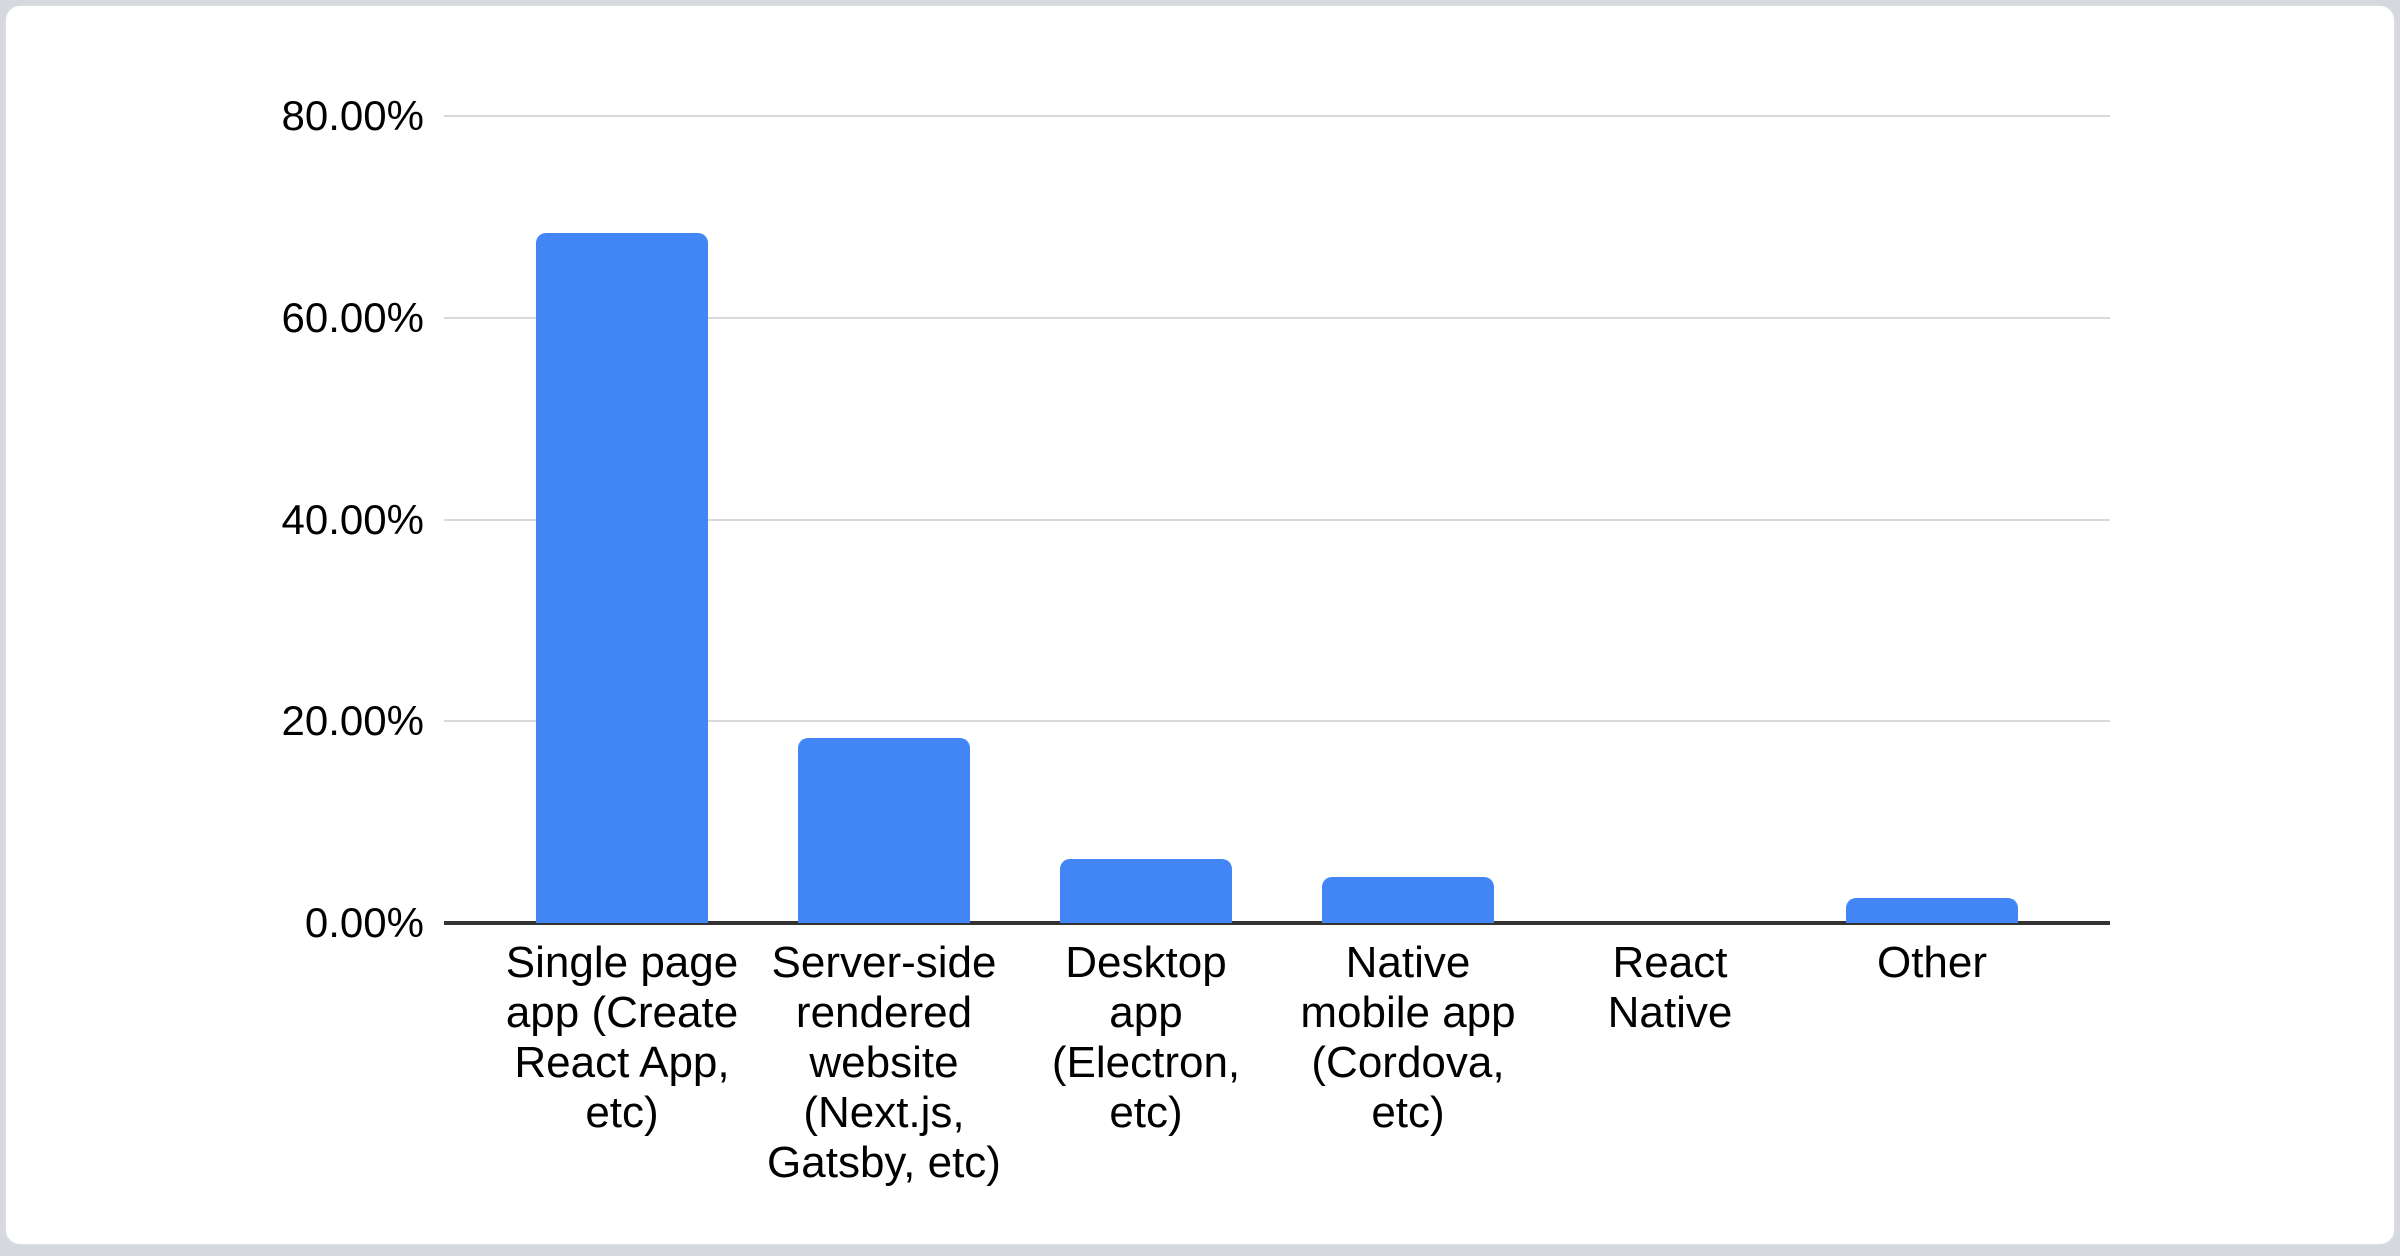  Describe the element at coordinates (1408, 1037) in the screenshot. I see `x-category-label-native-mobile-app-cordova-etc: Native mobile app (Cordova, etc)` at that location.